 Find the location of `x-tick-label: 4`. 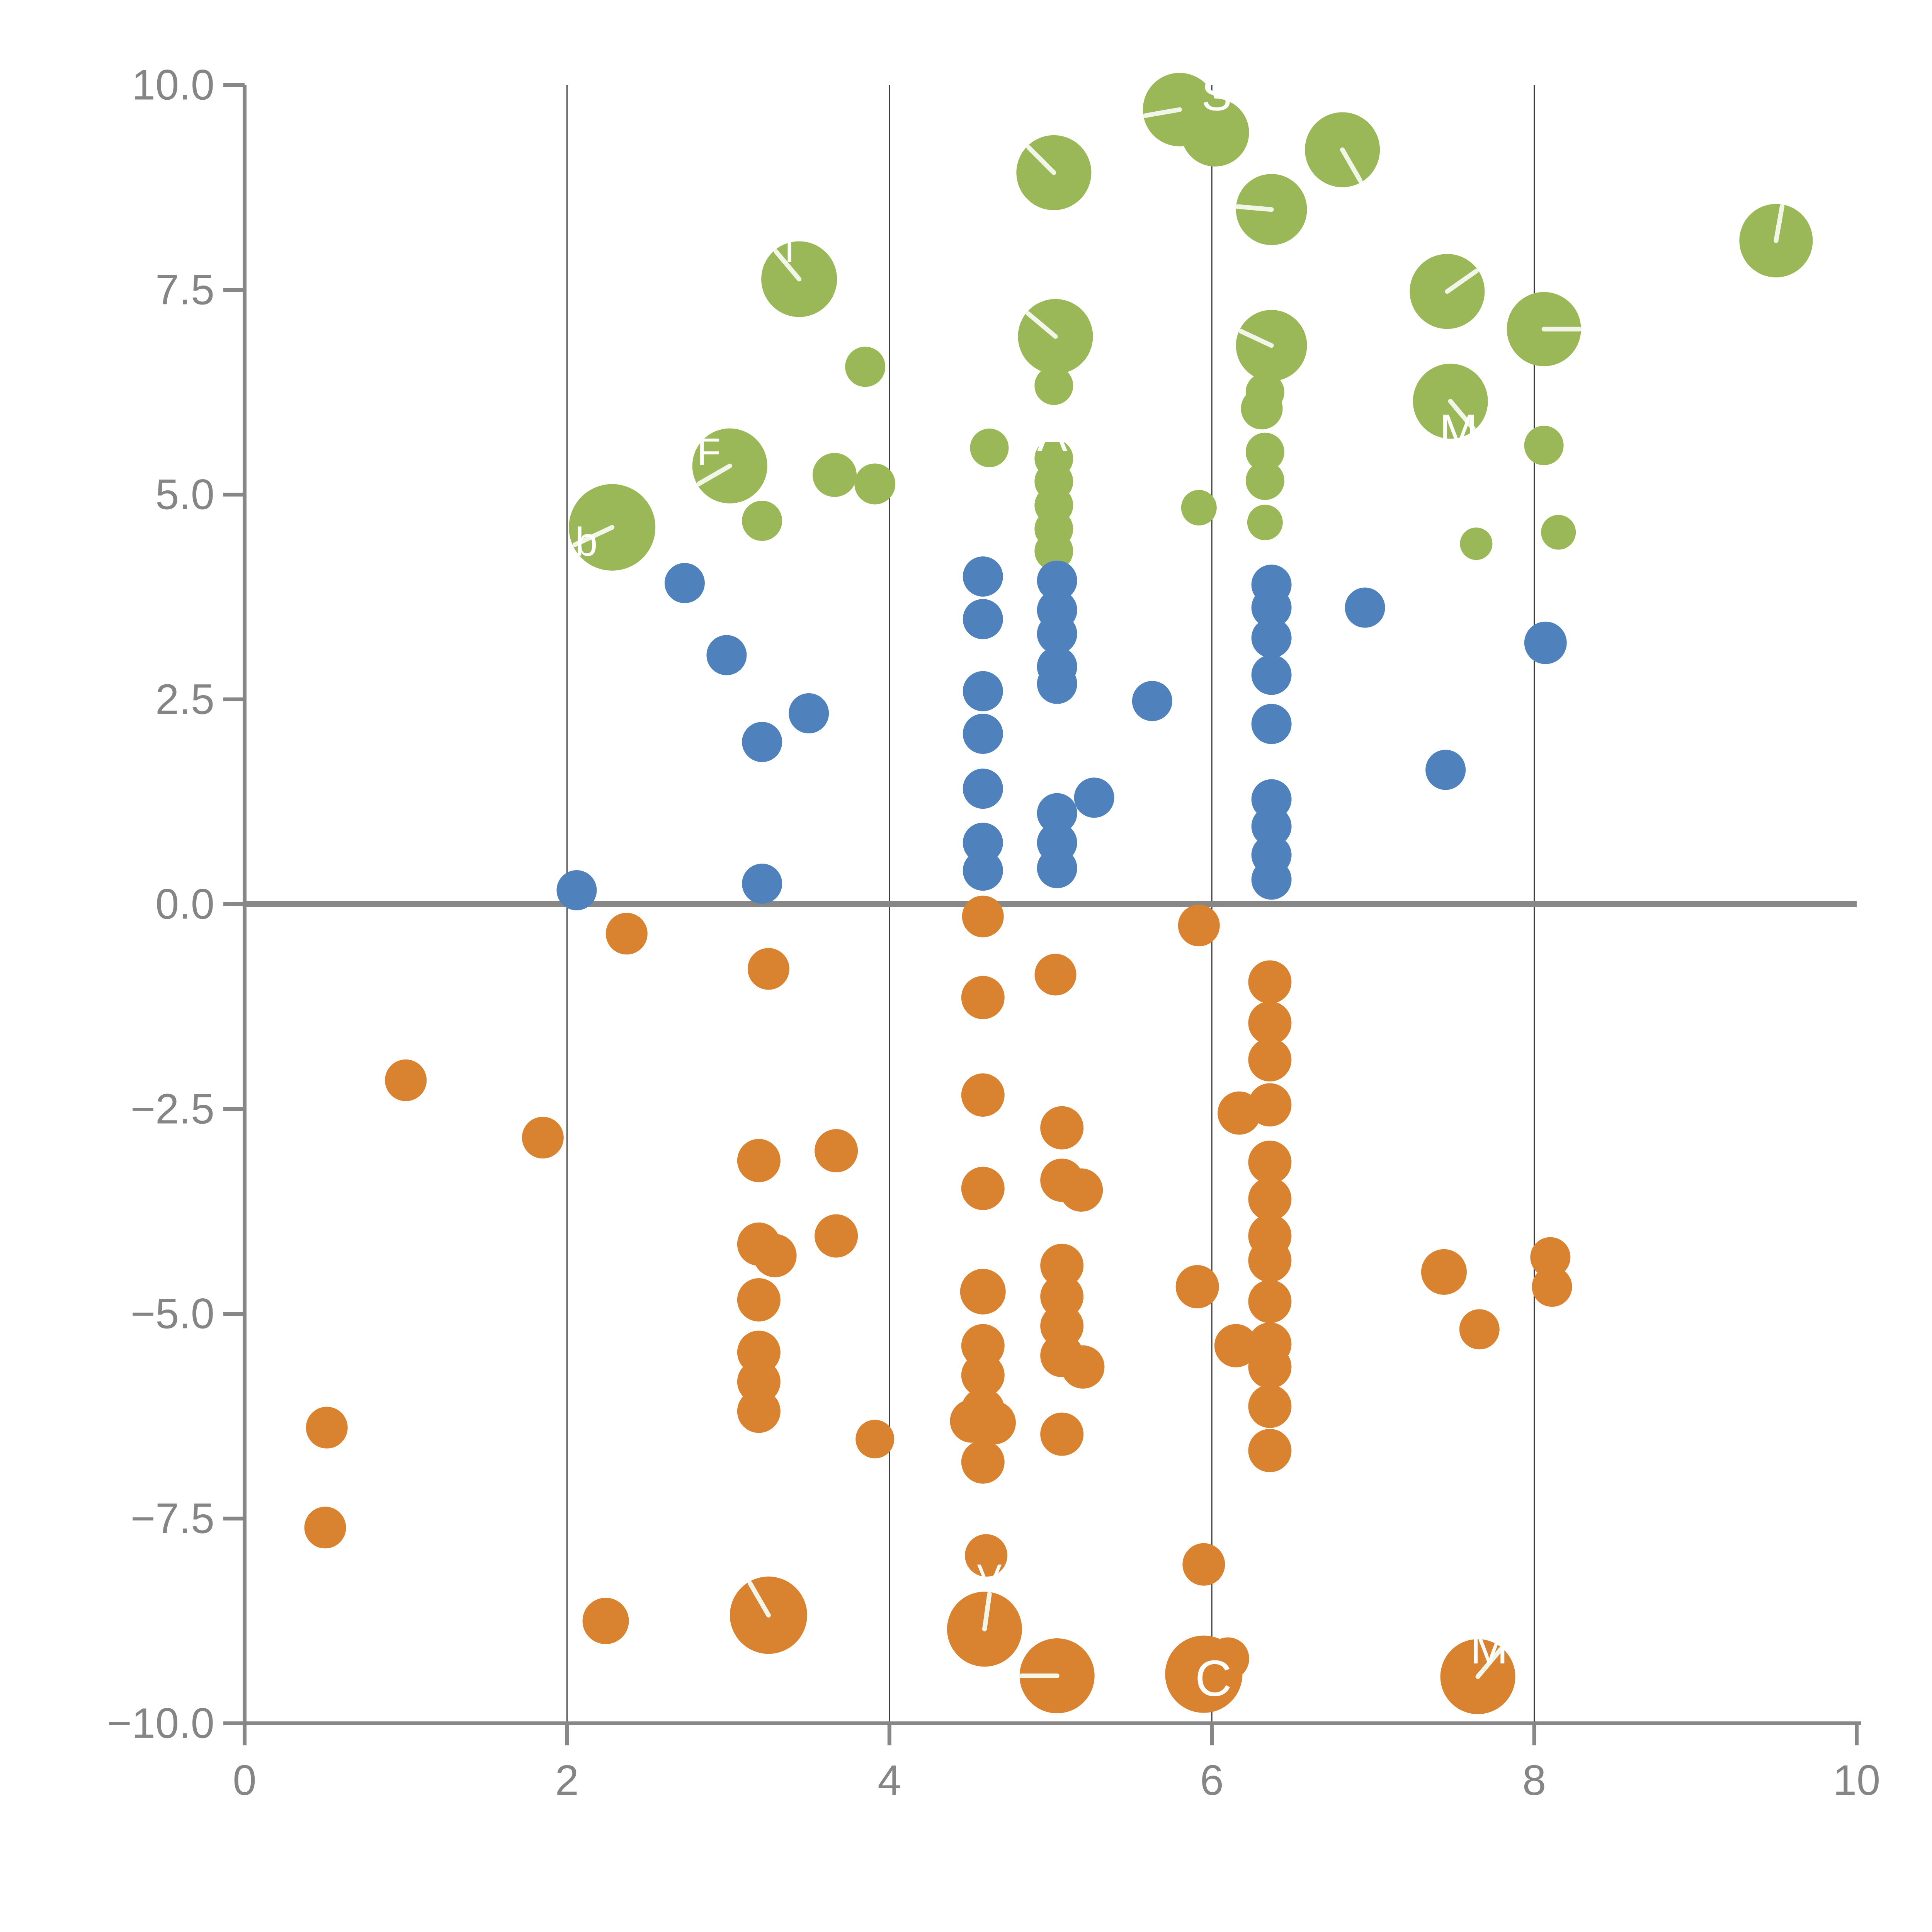

x-tick-label: 4 is located at coordinates (890, 1781).